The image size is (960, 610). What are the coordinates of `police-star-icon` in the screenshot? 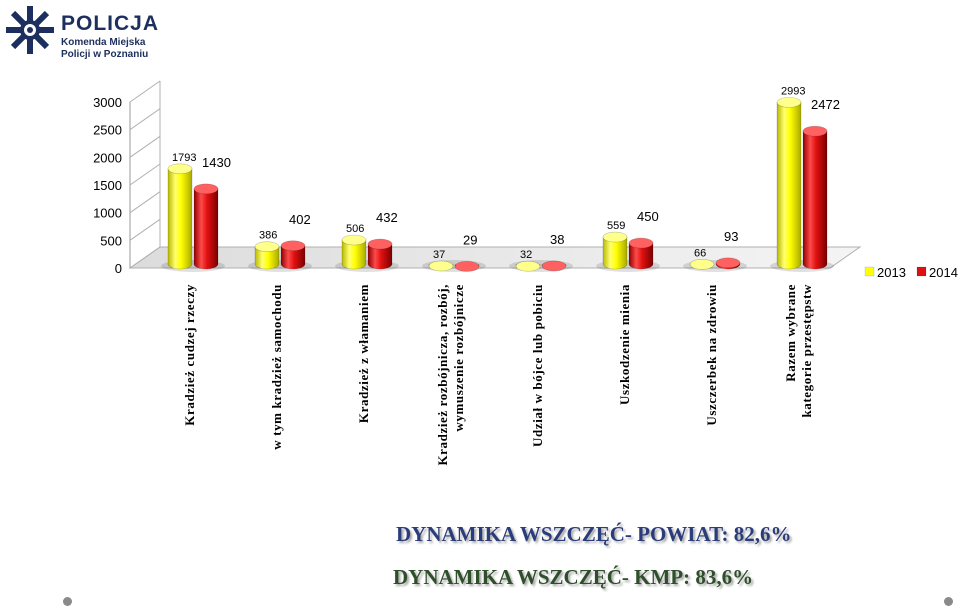 It's located at (30, 30).